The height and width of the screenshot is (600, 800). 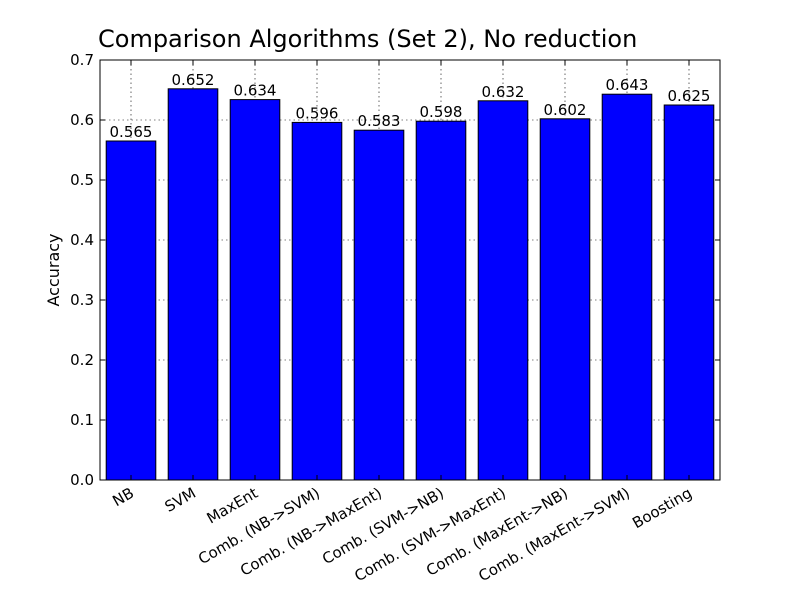 What do you see at coordinates (82, 360) in the screenshot?
I see `y-tick-label: 0.2` at bounding box center [82, 360].